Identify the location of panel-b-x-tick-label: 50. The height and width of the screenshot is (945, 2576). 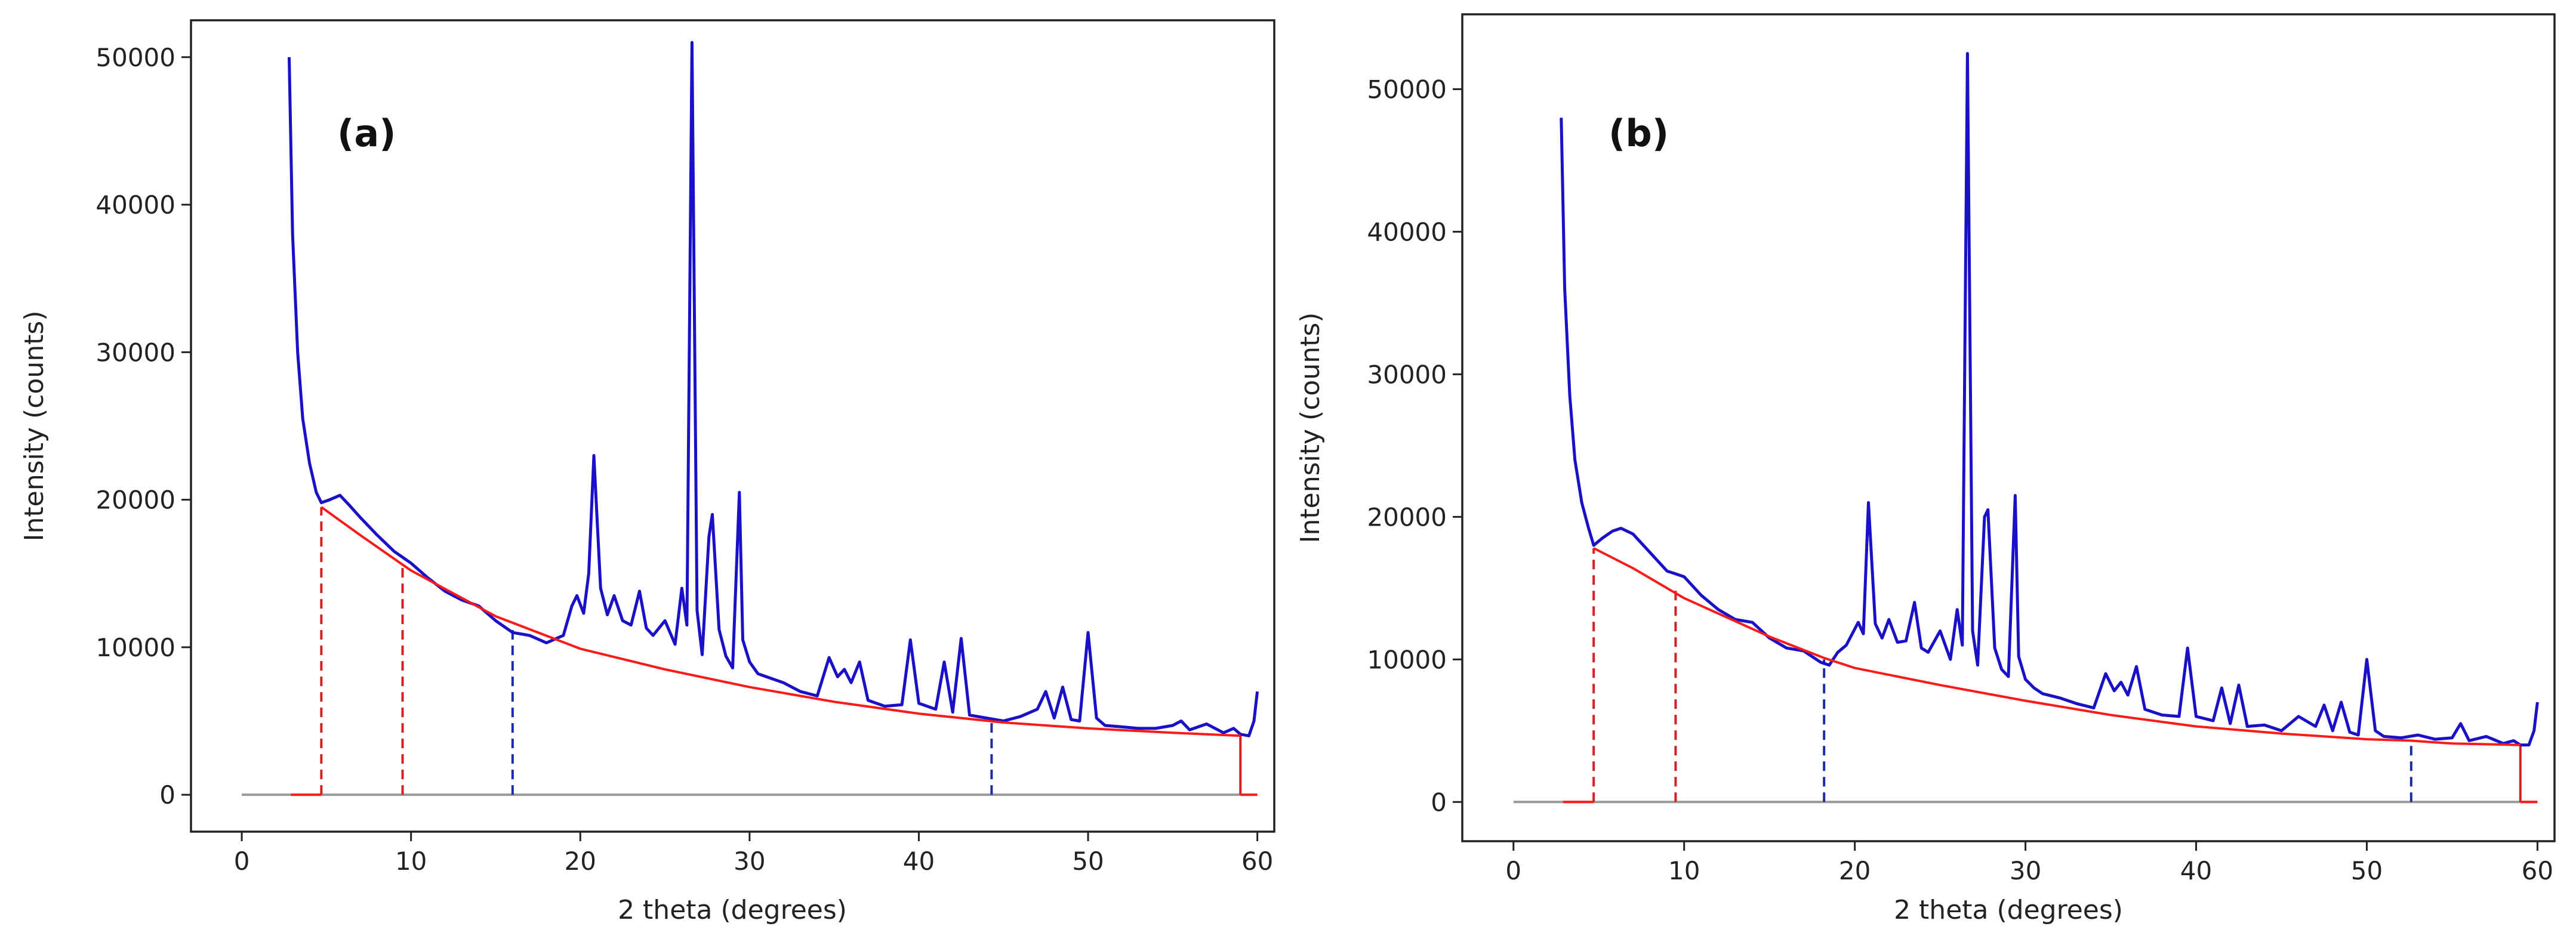
(2367, 870).